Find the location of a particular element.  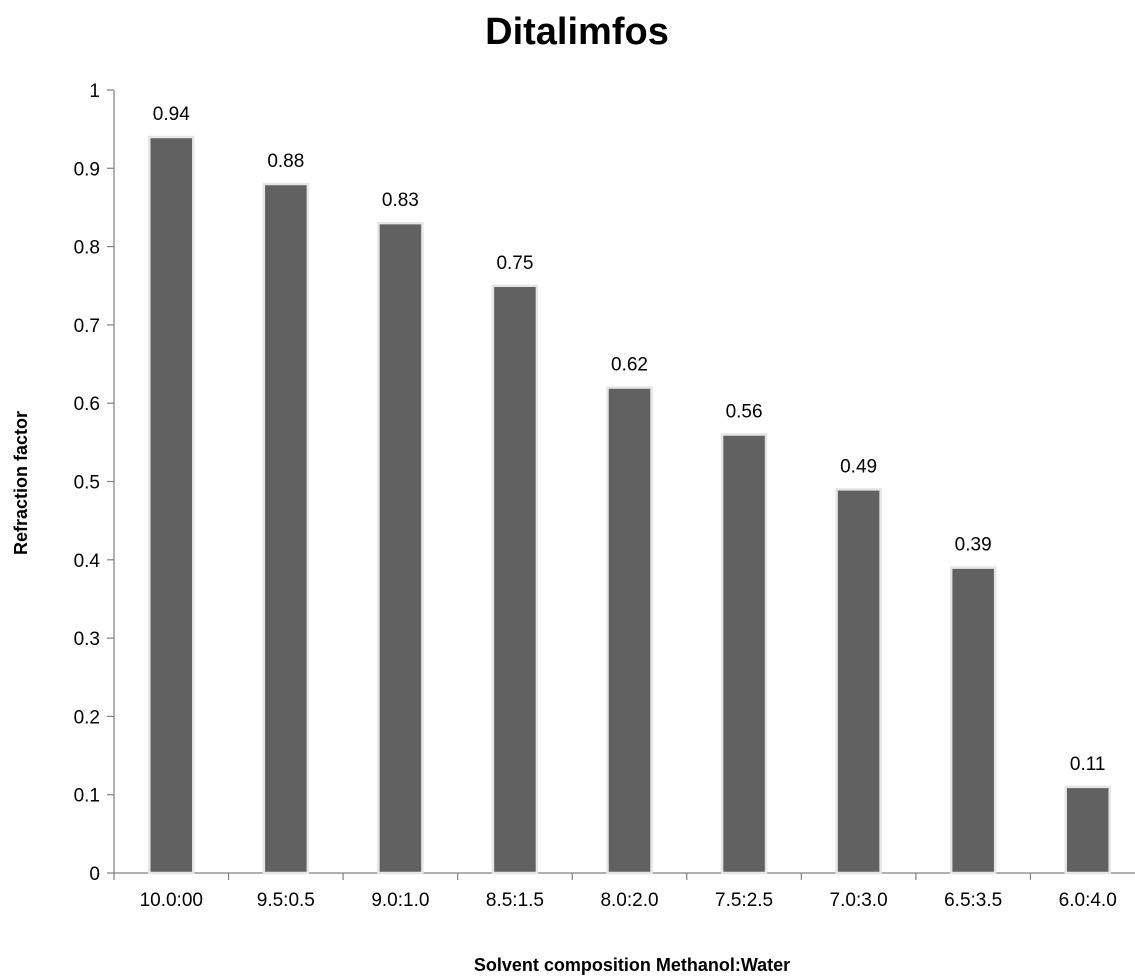

y-axis-title: Refraction factor is located at coordinates (21, 483).